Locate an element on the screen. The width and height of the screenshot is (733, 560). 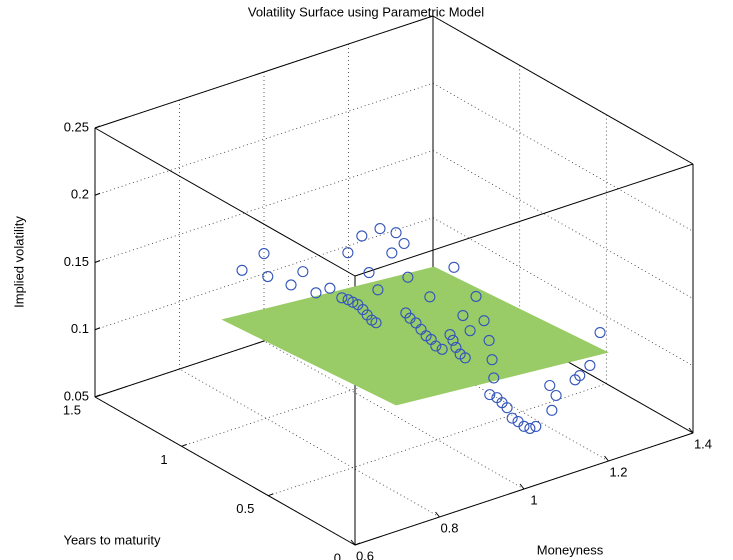
x-tick-label: 1.2 is located at coordinates (618, 471).